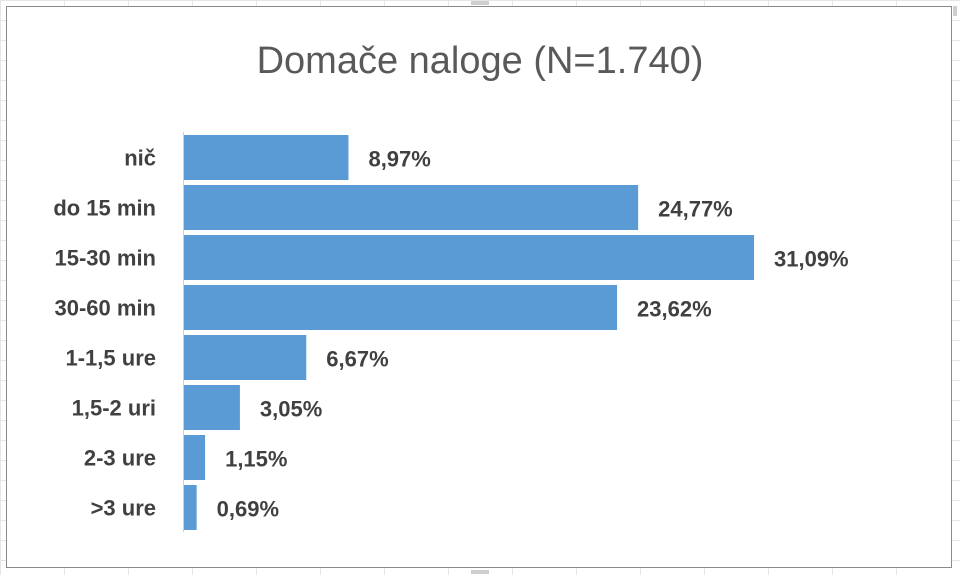  I want to click on category-label: 1-1,5 ure, so click(111, 358).